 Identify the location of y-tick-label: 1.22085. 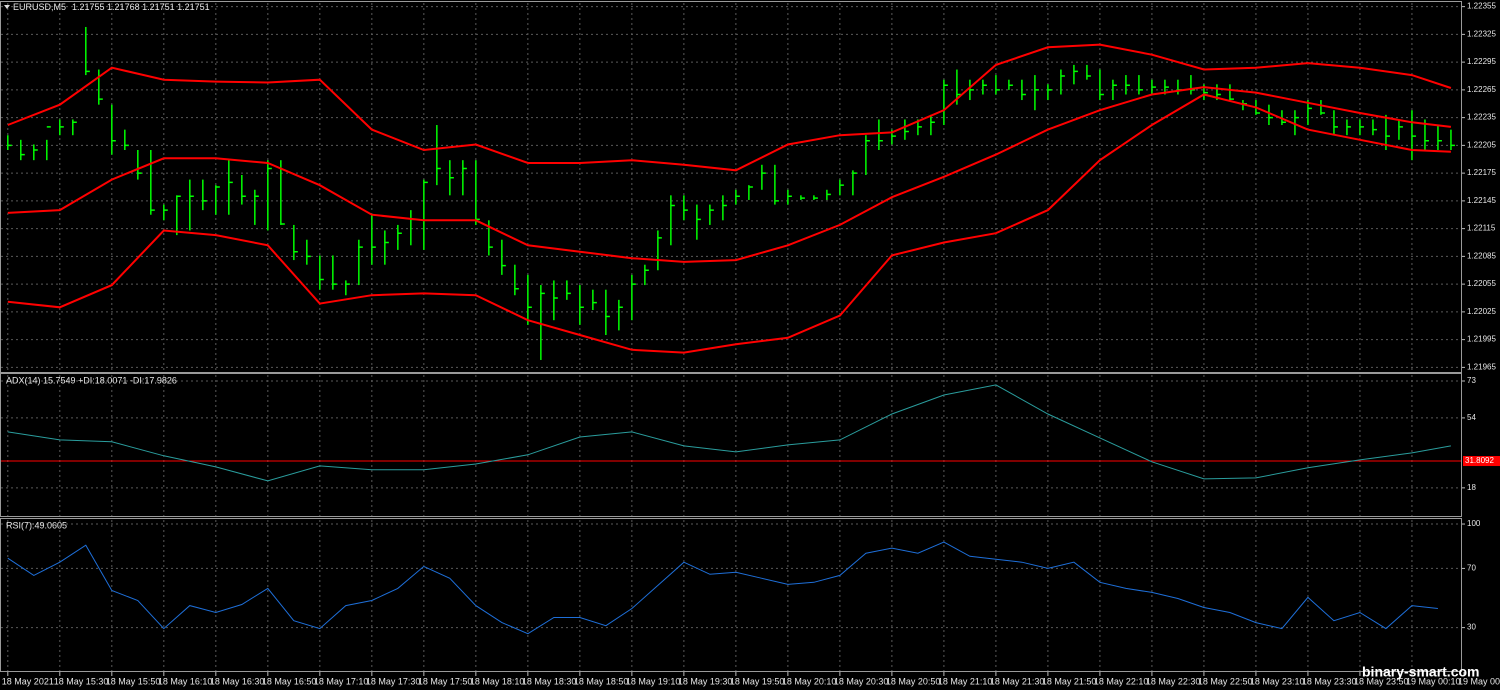
(1481, 255).